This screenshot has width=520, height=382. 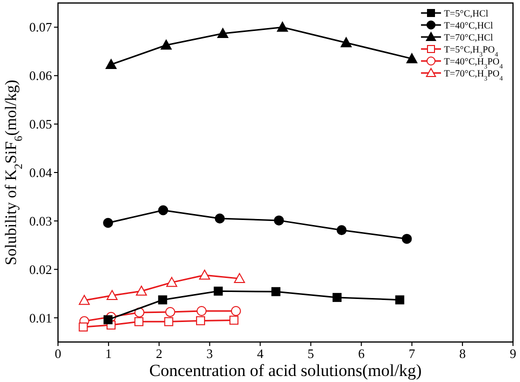 I want to click on x-tick-label: 7, so click(x=412, y=353).